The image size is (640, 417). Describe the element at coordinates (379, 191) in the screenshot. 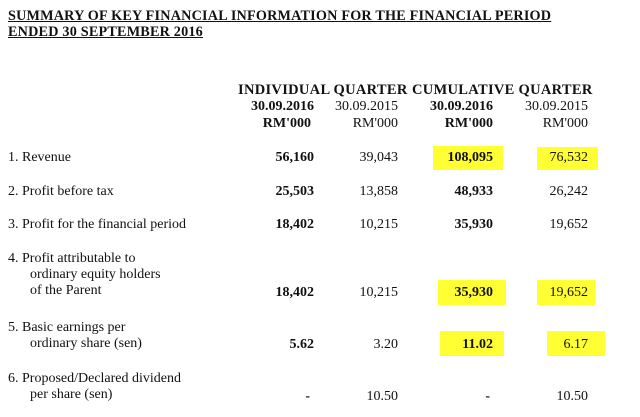

I see `table-cell: 13,858` at that location.